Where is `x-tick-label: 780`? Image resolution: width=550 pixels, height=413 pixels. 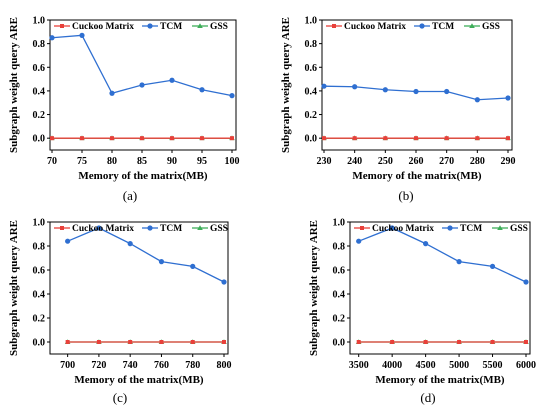 x-tick-label: 780 is located at coordinates (192, 365).